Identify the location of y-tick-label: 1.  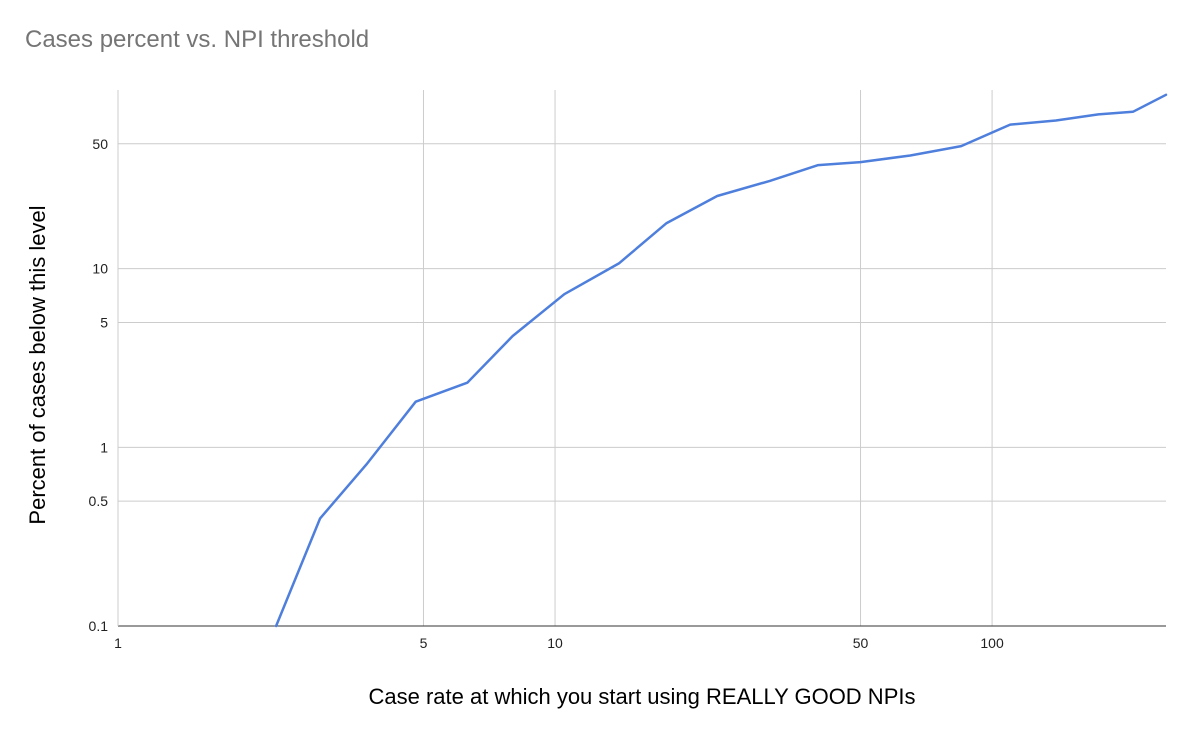
(104, 447).